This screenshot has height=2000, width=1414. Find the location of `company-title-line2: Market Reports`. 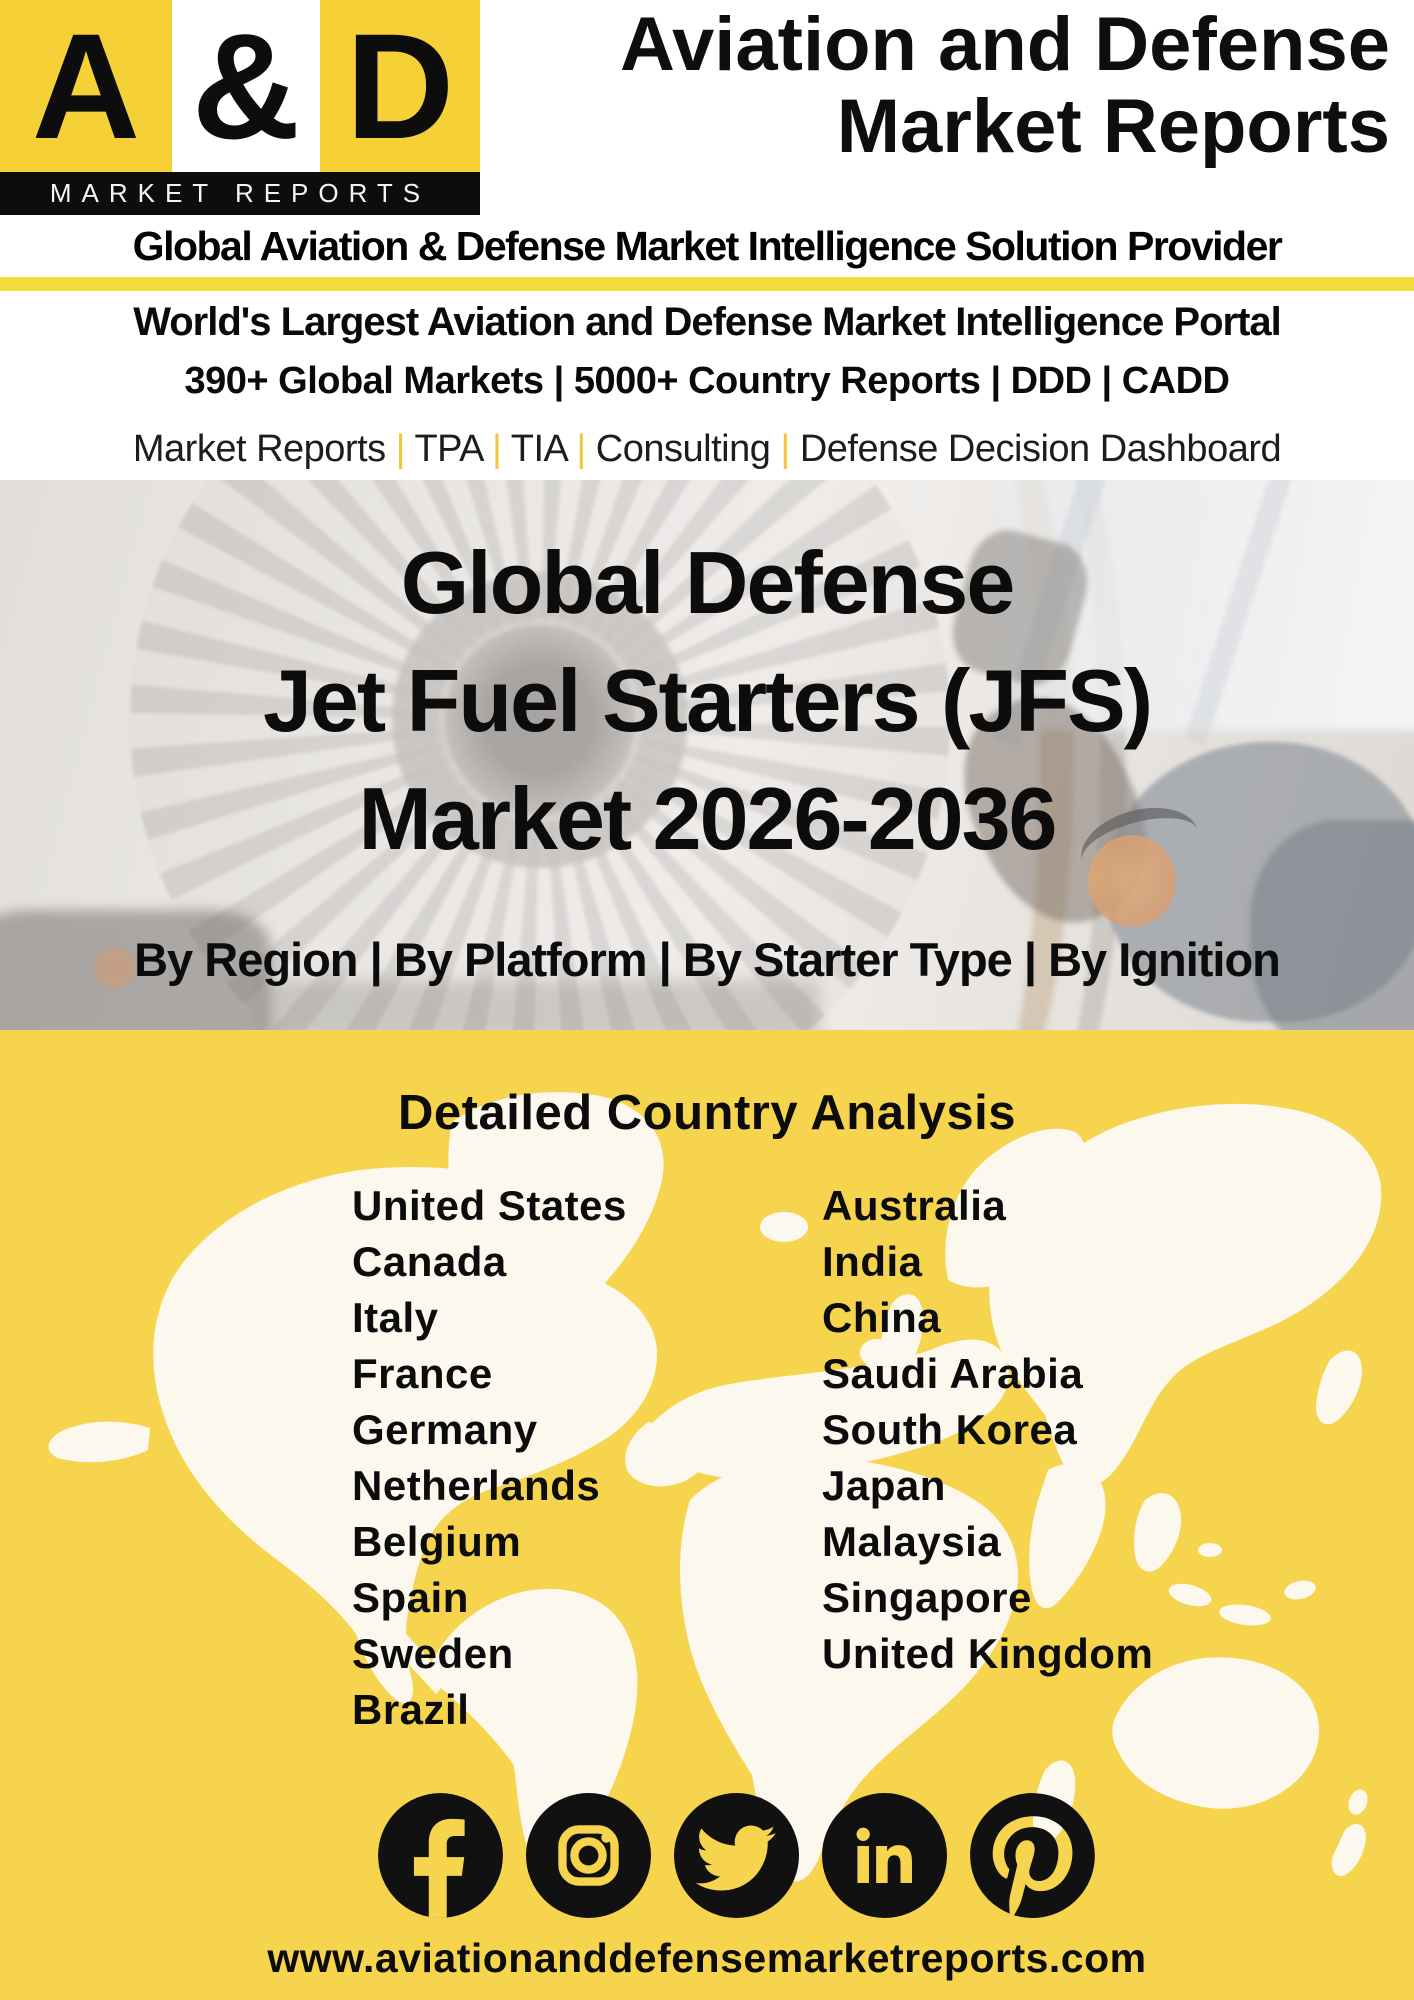

company-title-line2: Market Reports is located at coordinates (1113, 126).